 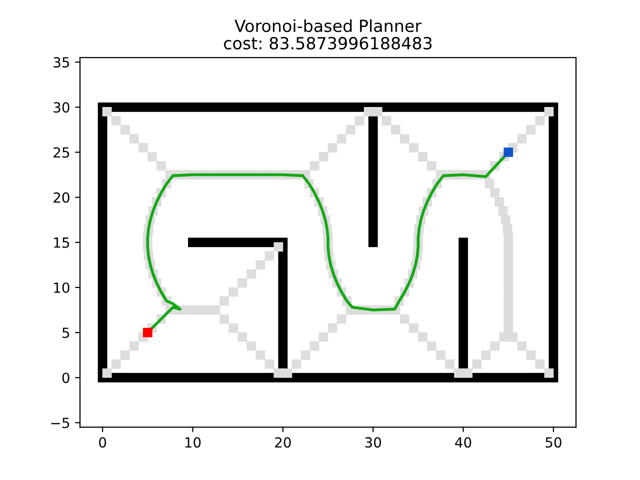 I want to click on y-tick-label: 25, so click(x=62, y=152).